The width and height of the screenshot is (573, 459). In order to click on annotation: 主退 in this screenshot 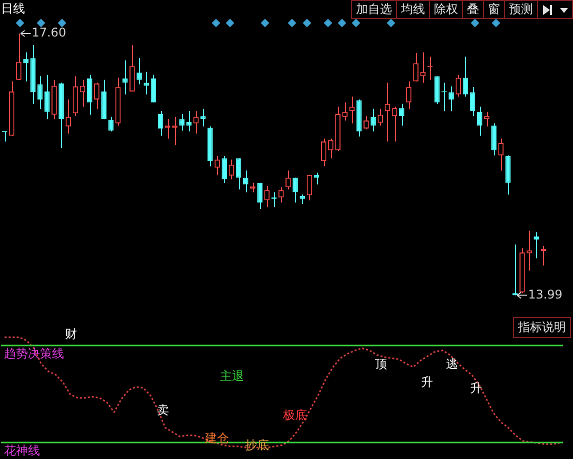, I will do `click(232, 376)`.